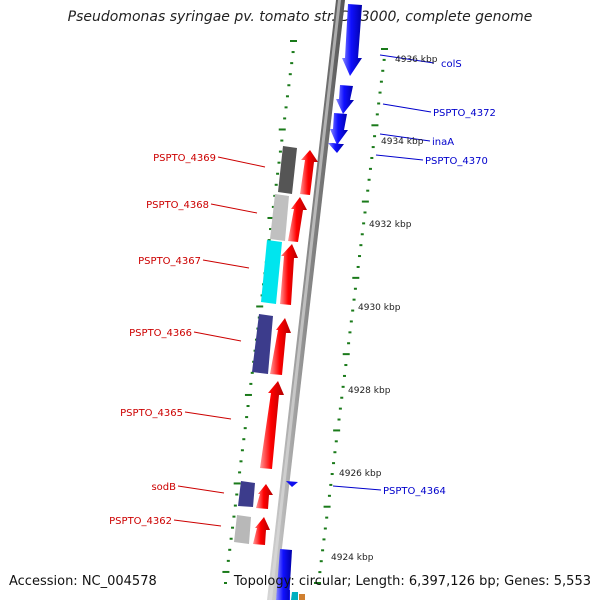  Describe the element at coordinates (83, 581) in the screenshot. I see `accession-text: Accession: NC_004578` at that location.